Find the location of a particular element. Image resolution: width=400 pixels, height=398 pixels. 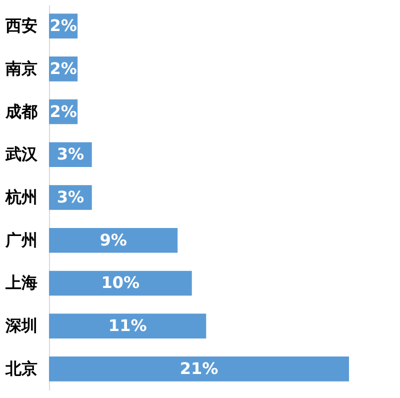

data-label: 11% is located at coordinates (127, 326).